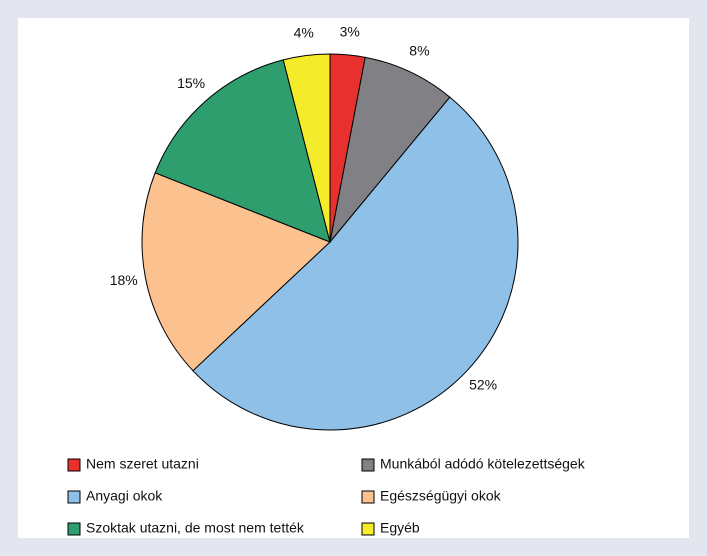  Describe the element at coordinates (441, 496) in the screenshot. I see `legend-label: Egészségügyi okok` at that location.